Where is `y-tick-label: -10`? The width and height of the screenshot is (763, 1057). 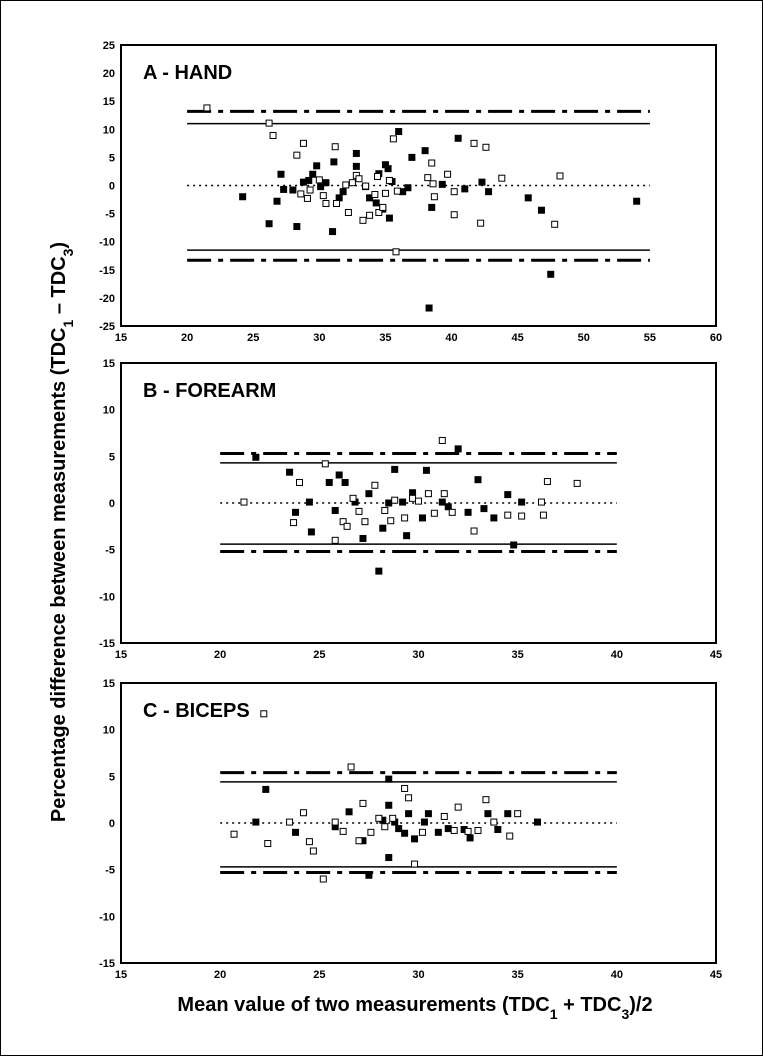
y-tick-label: -10 is located at coordinates (107, 243).